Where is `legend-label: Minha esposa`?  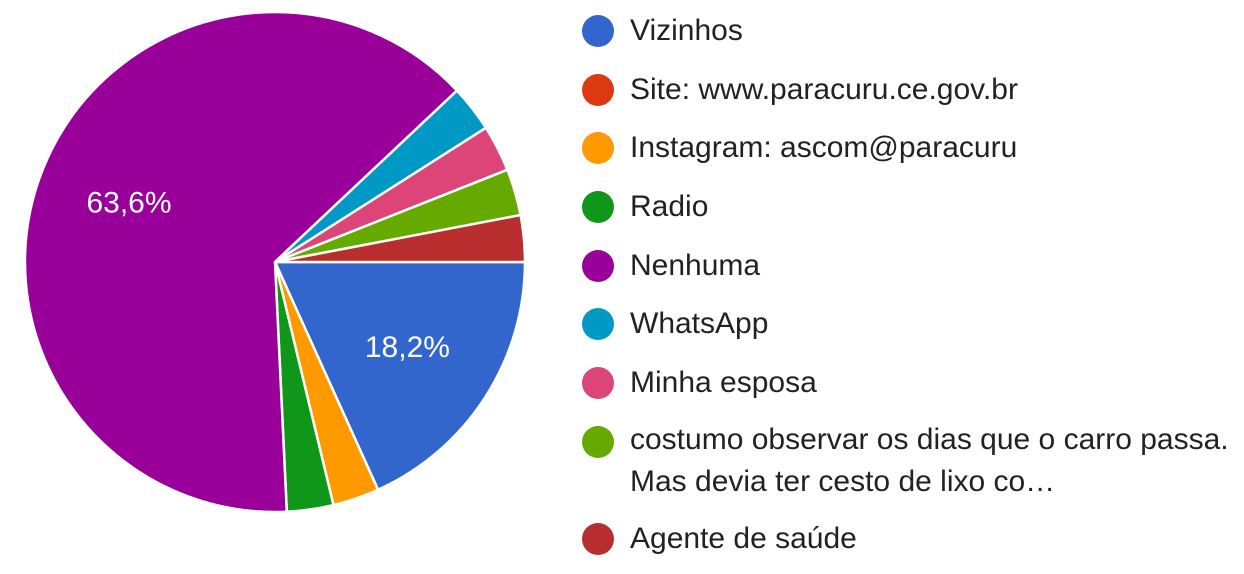
legend-label: Minha esposa is located at coordinates (723, 383).